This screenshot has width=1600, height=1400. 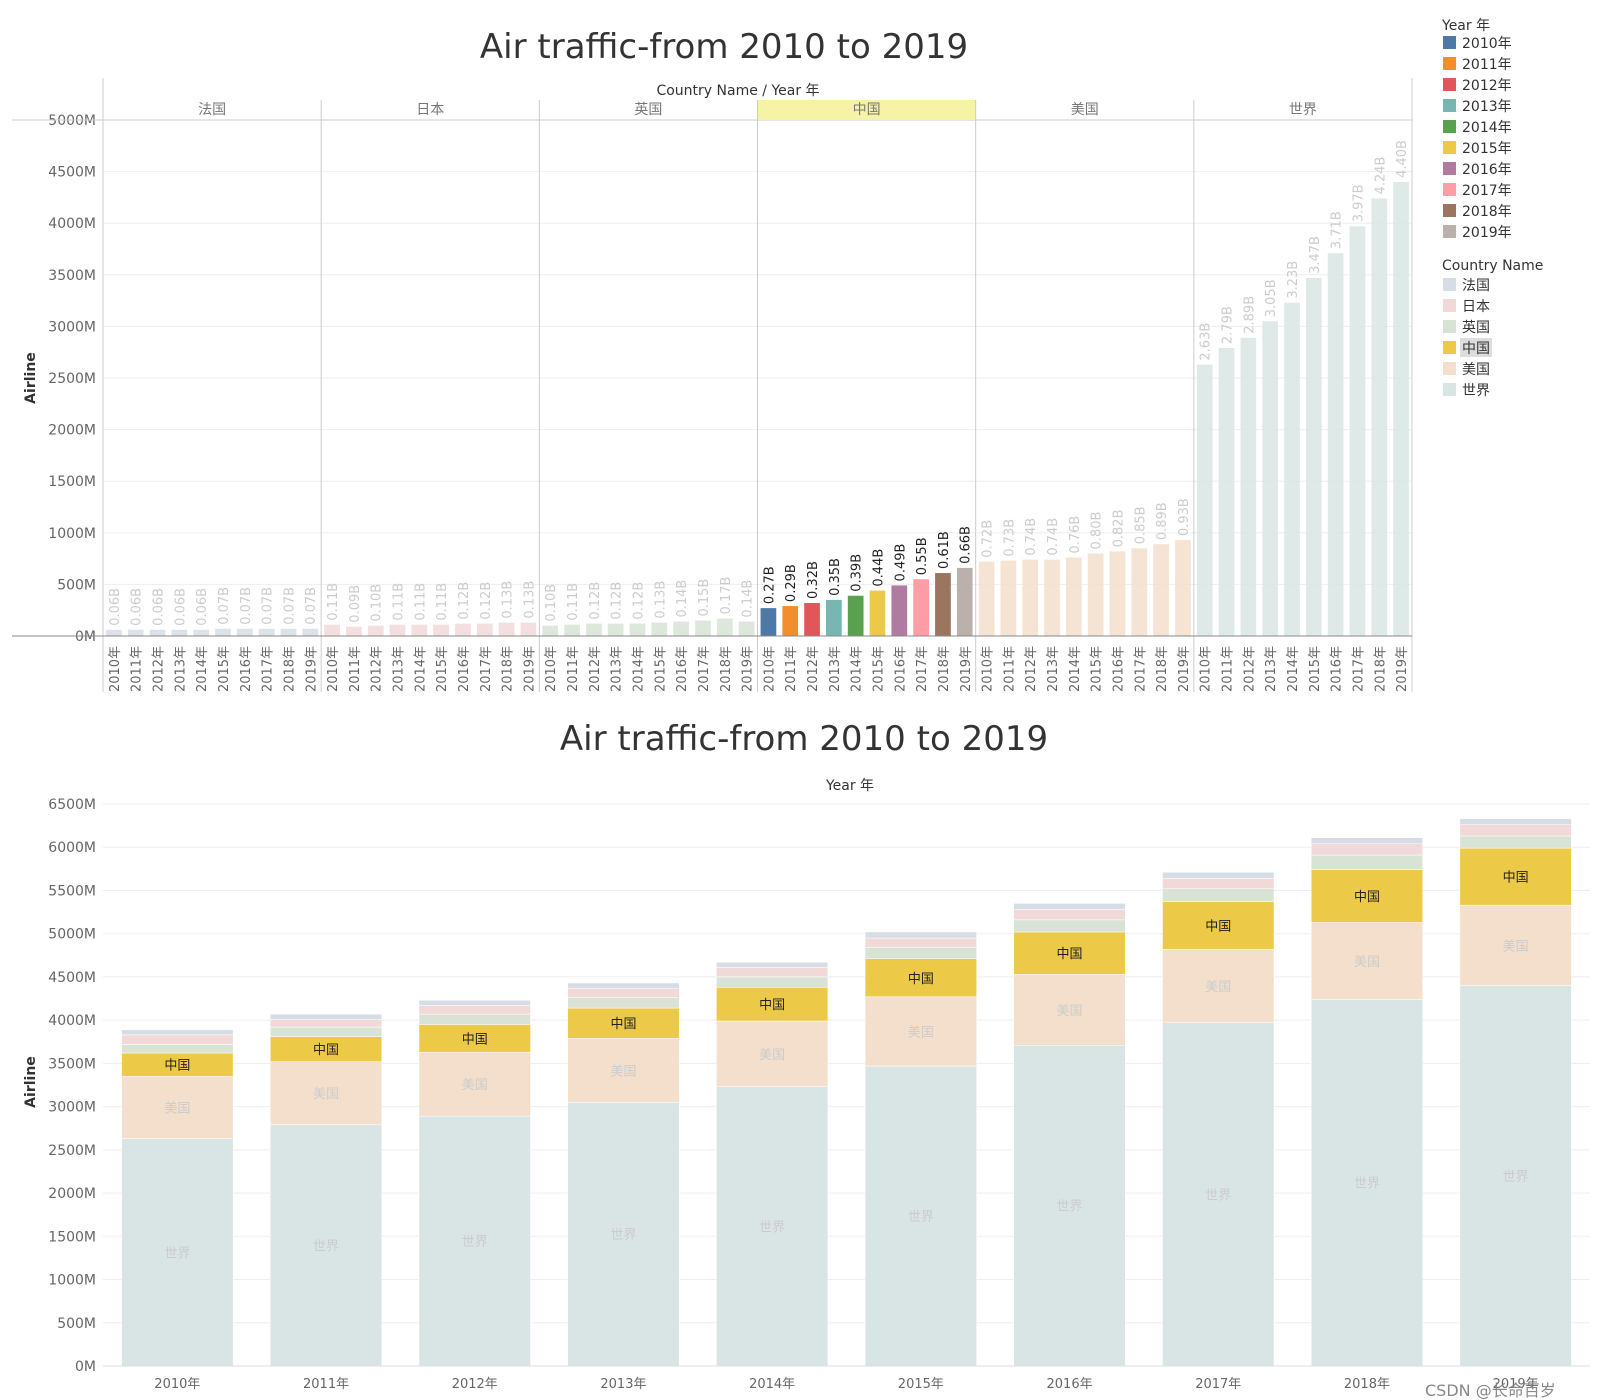 What do you see at coordinates (660, 669) in the screenshot?
I see `x-tick-label: 2015年` at bounding box center [660, 669].